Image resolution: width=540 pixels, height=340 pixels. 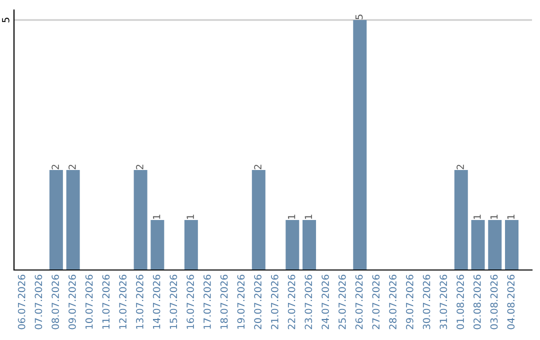 I want to click on x-tick-label: 06.07.2026, so click(x=22, y=302).